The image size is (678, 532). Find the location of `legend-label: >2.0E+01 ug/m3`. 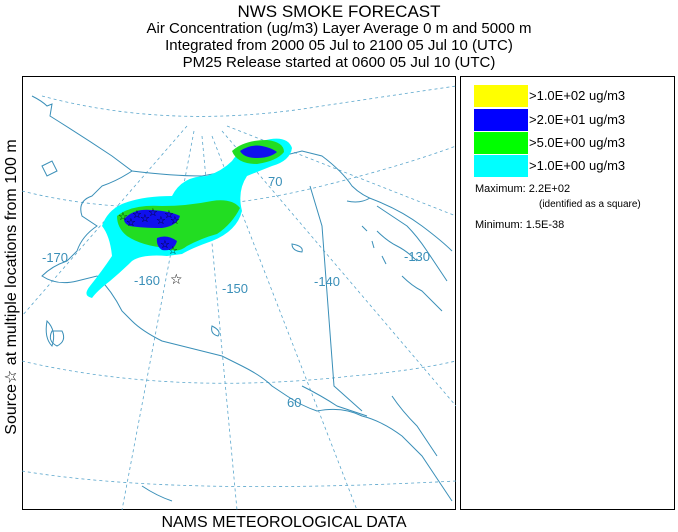

legend-label: >2.0E+01 ug/m3 is located at coordinates (577, 119).